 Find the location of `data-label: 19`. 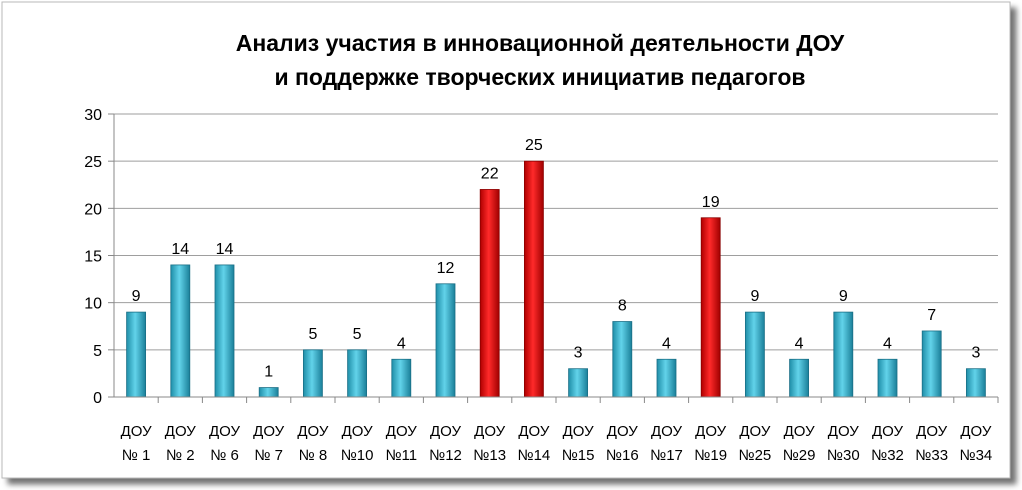

data-label: 19 is located at coordinates (711, 202).